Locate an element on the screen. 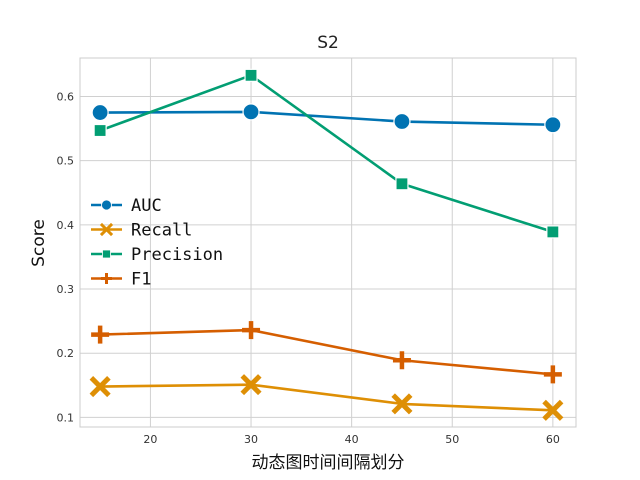 The width and height of the screenshot is (640, 480). y-tick-label: 0.2 is located at coordinates (66, 353).